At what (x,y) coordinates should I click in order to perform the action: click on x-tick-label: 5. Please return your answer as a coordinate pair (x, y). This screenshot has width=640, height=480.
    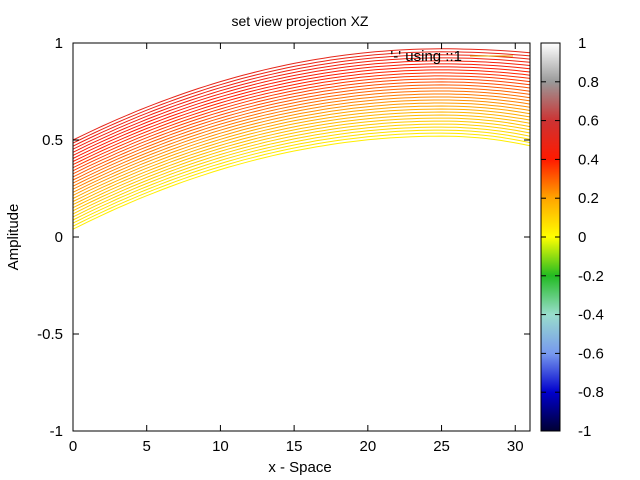
    Looking at the image, I should click on (147, 446).